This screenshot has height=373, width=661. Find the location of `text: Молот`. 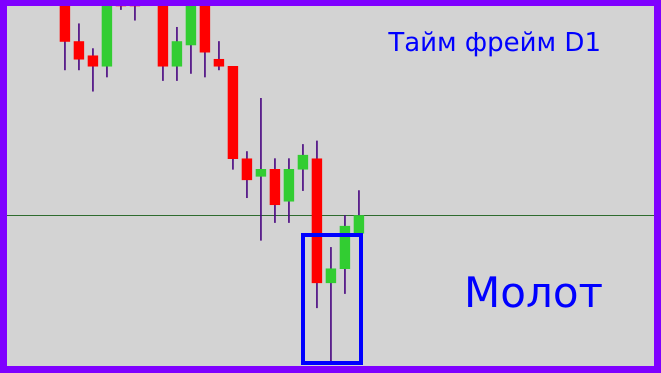

text: Молот is located at coordinates (533, 292).